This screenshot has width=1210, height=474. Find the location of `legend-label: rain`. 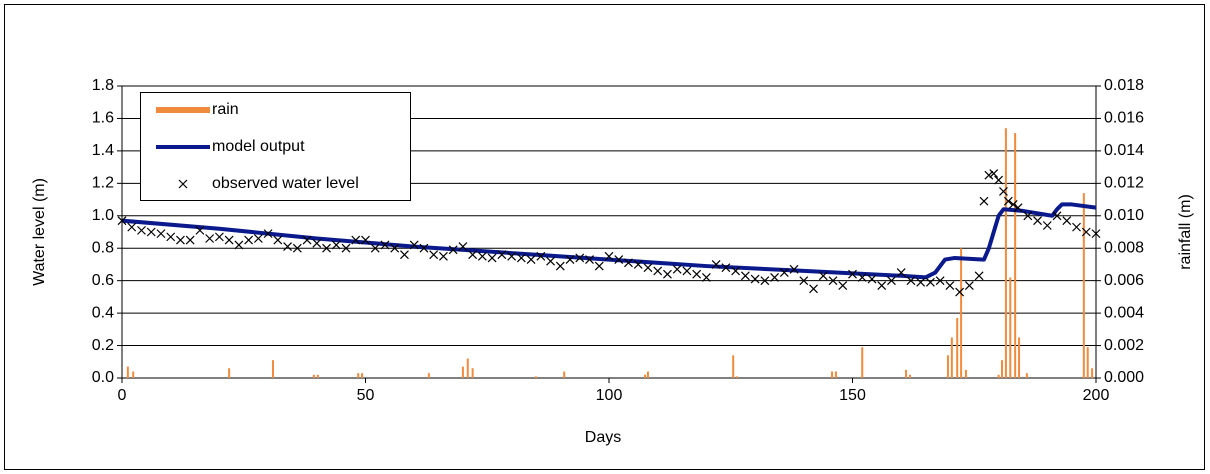

legend-label: rain is located at coordinates (225, 109).